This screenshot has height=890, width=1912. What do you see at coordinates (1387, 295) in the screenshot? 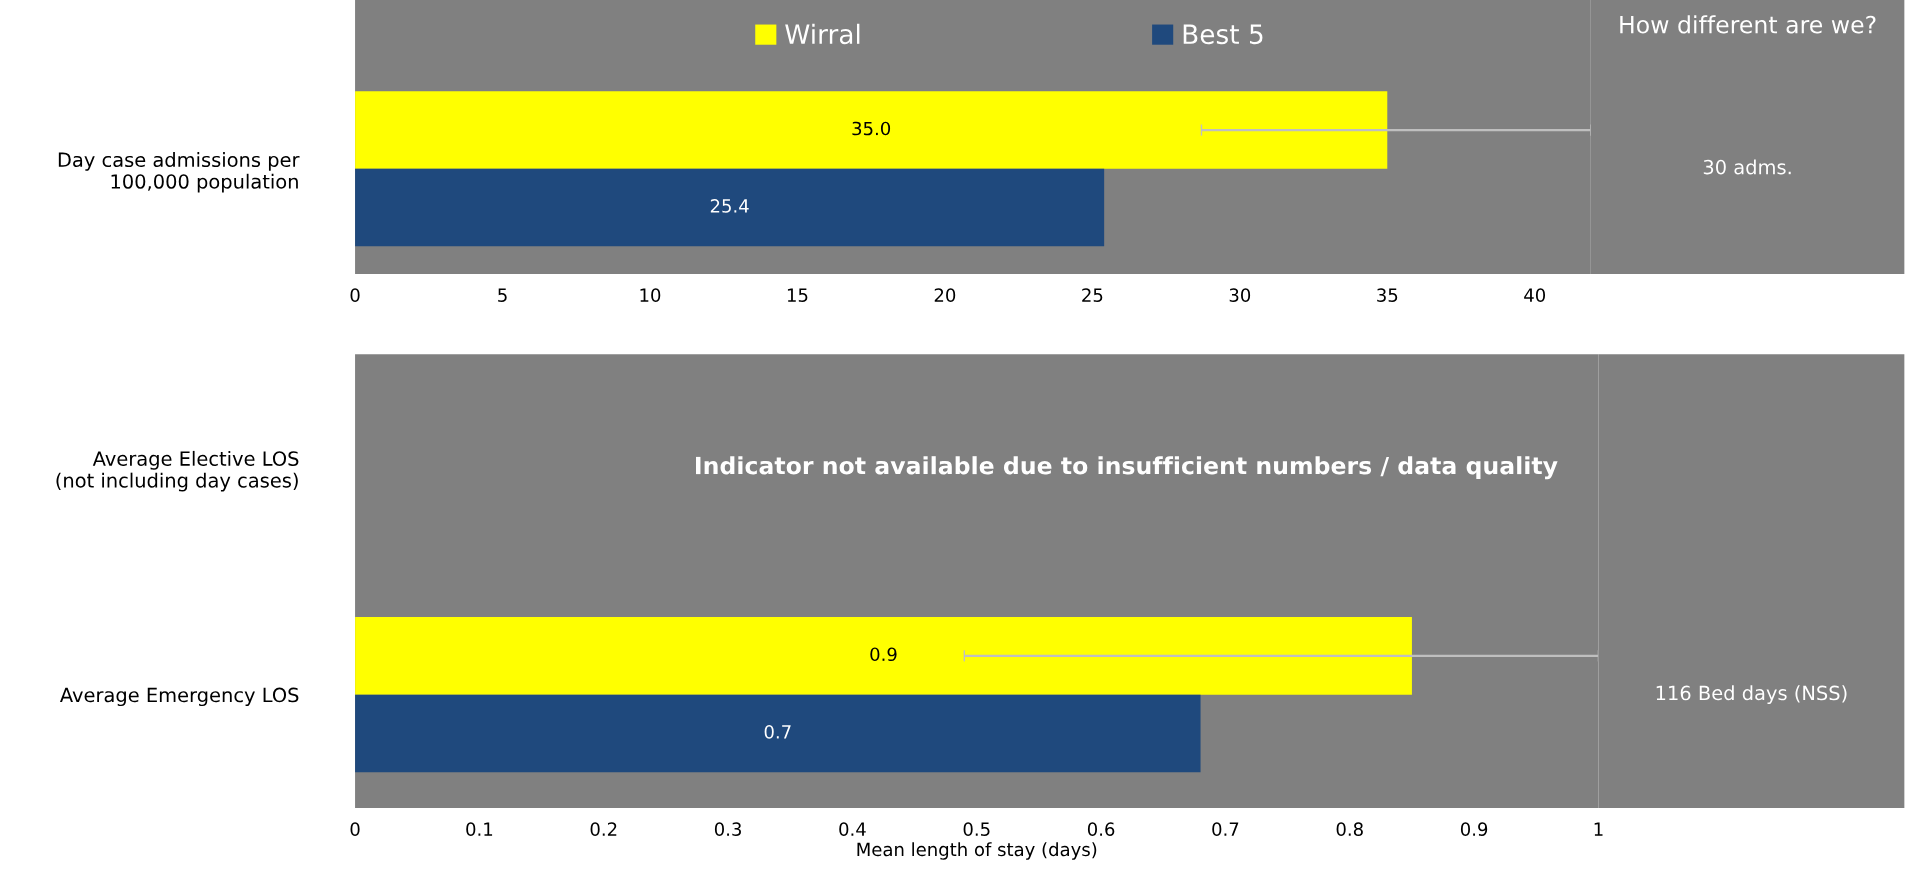
I see `x-tick-label: 35` at bounding box center [1387, 295].